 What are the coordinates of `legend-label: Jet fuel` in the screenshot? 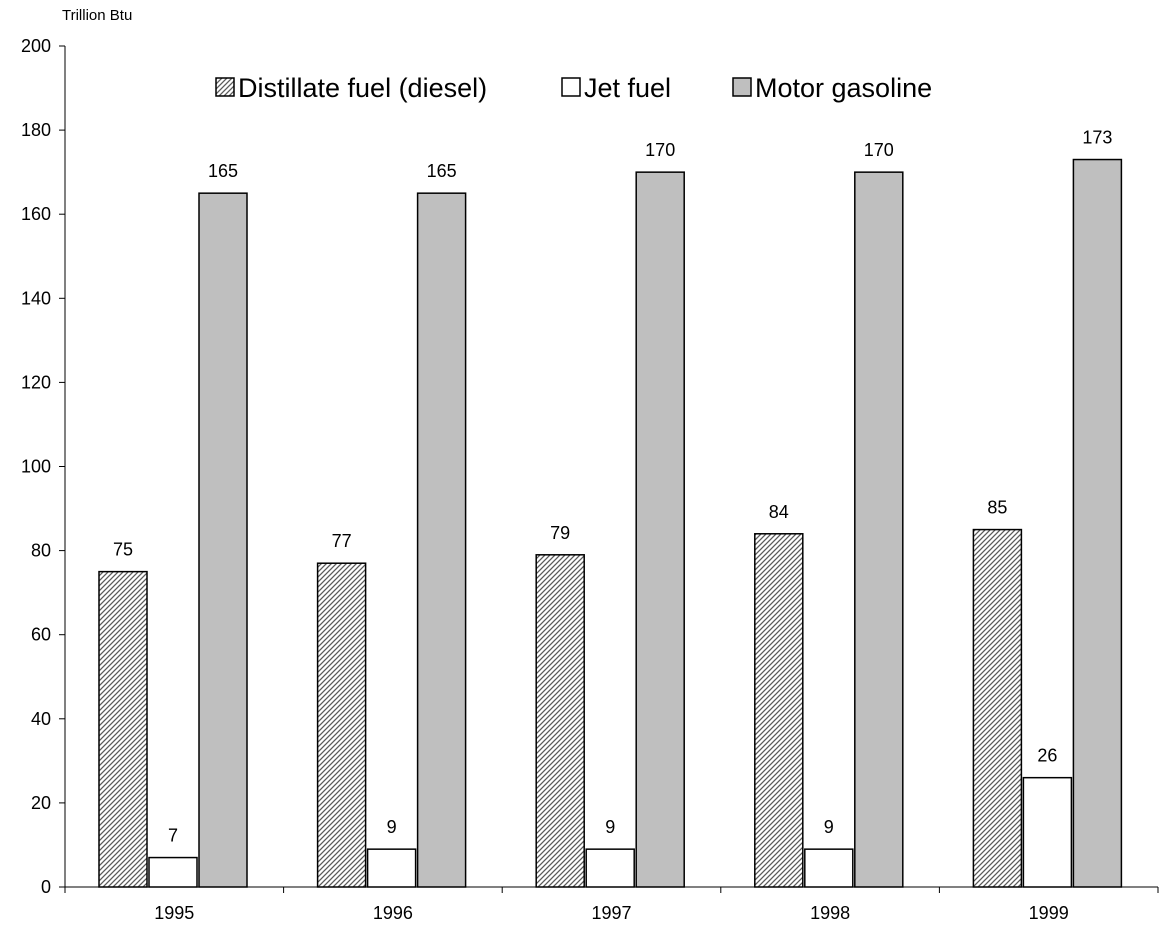 It's located at (627, 88).